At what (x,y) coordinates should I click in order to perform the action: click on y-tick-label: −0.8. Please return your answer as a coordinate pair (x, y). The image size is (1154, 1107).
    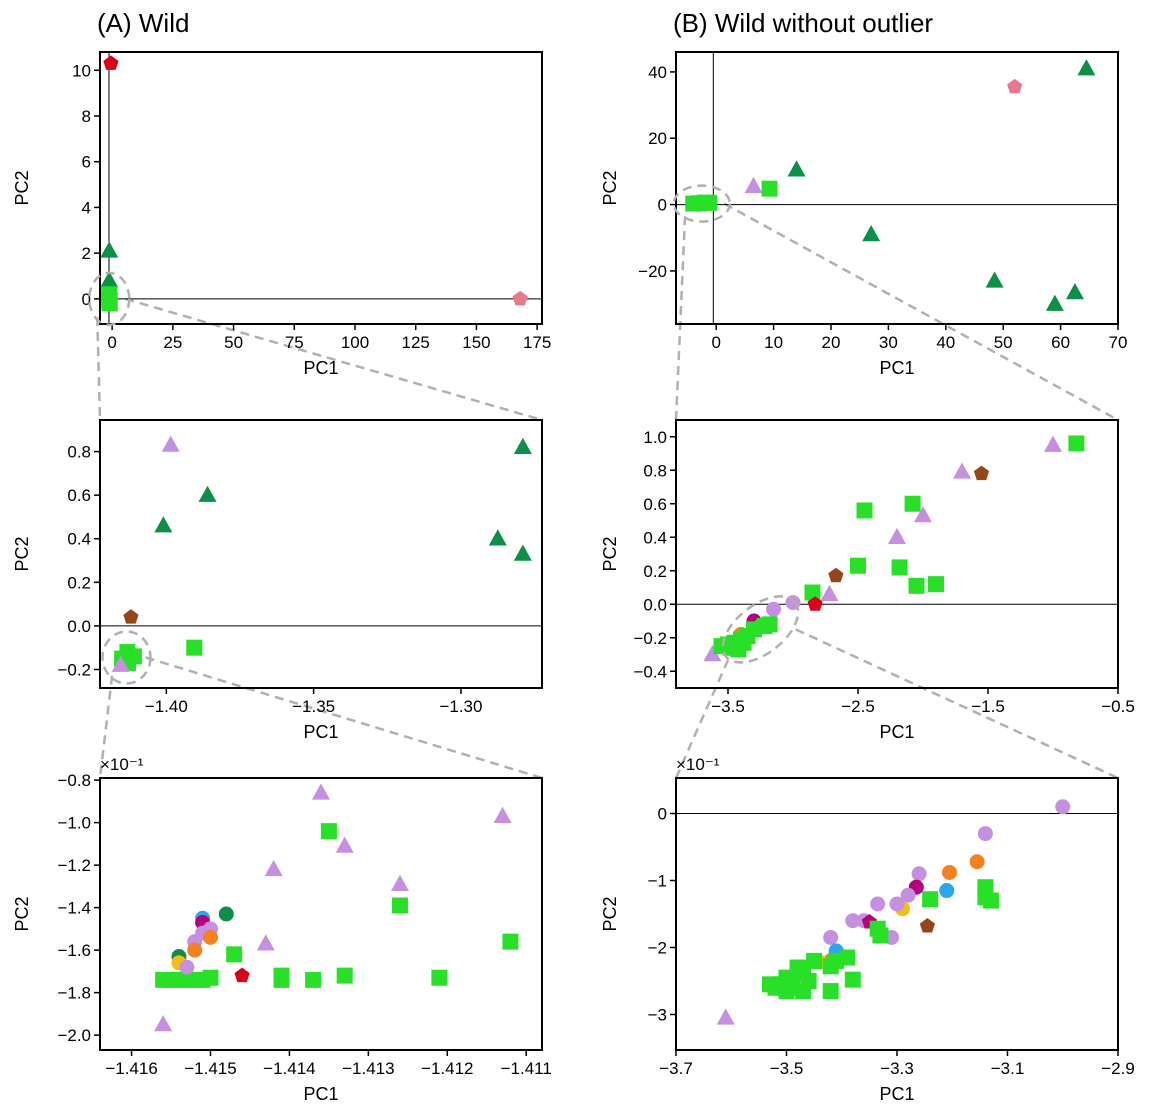
    Looking at the image, I should click on (74, 780).